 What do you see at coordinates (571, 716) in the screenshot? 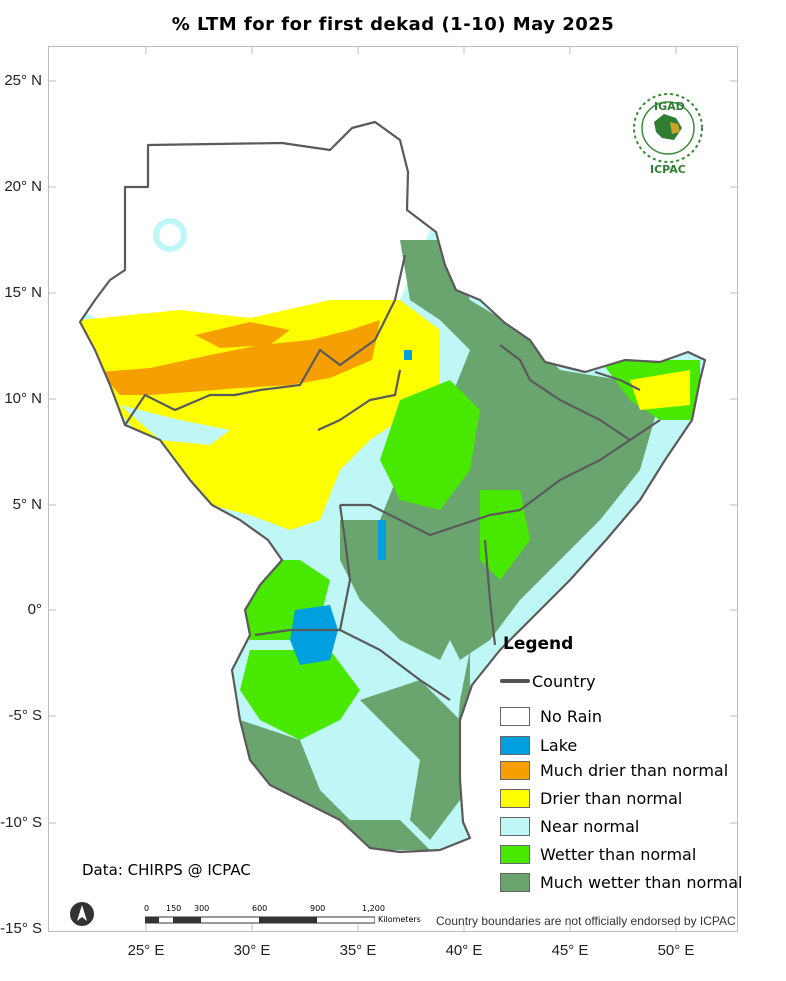
I see `legend-label: No Rain` at bounding box center [571, 716].